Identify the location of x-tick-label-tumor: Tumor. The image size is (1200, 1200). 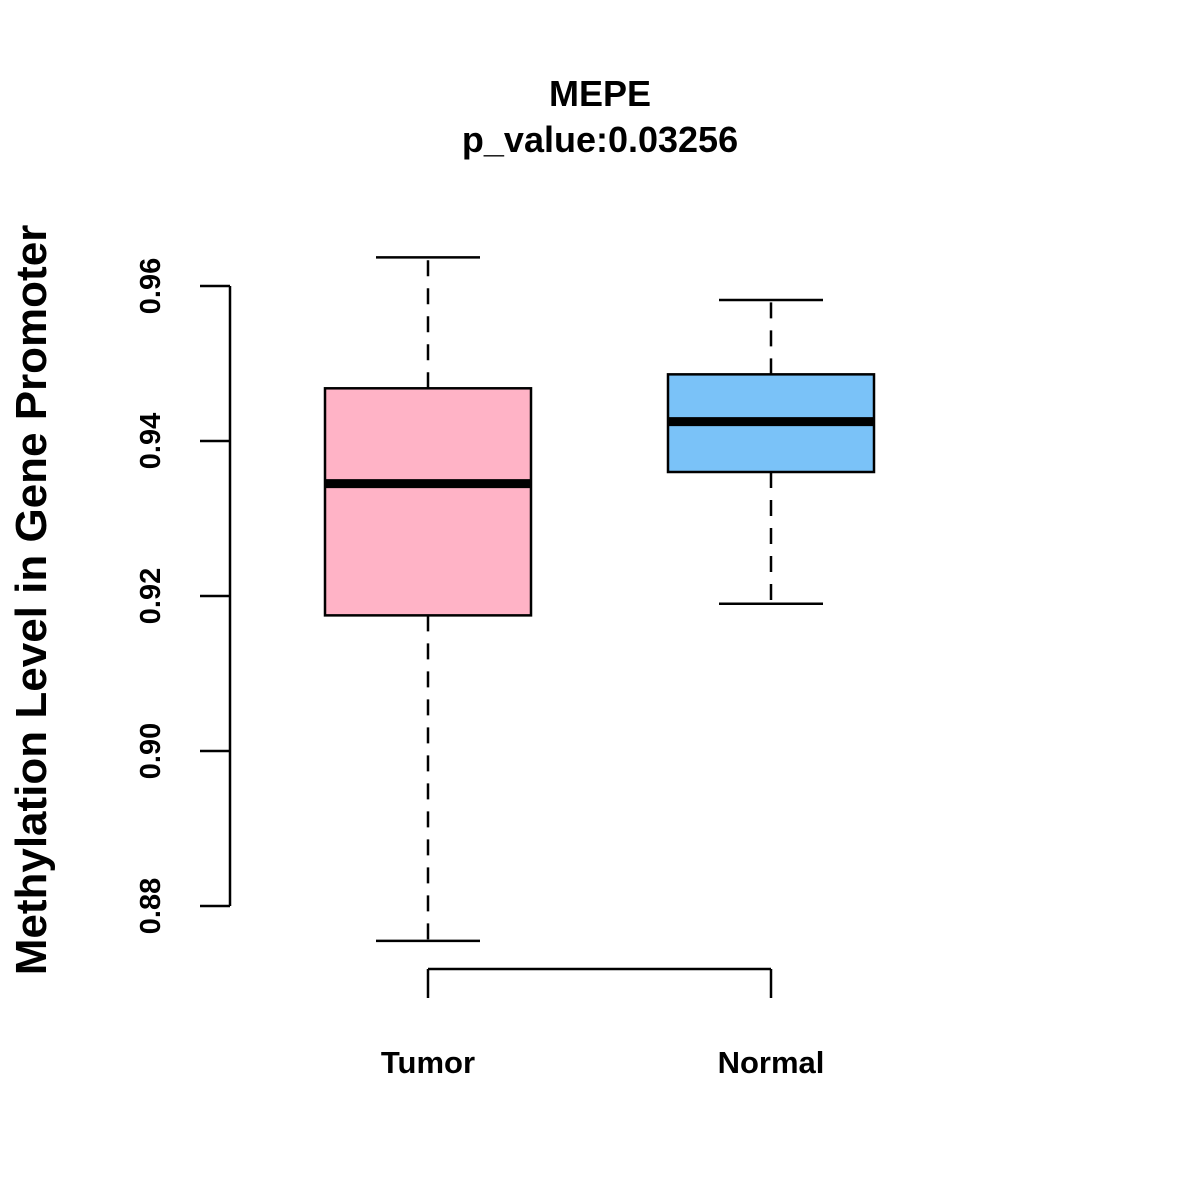
(428, 1062).